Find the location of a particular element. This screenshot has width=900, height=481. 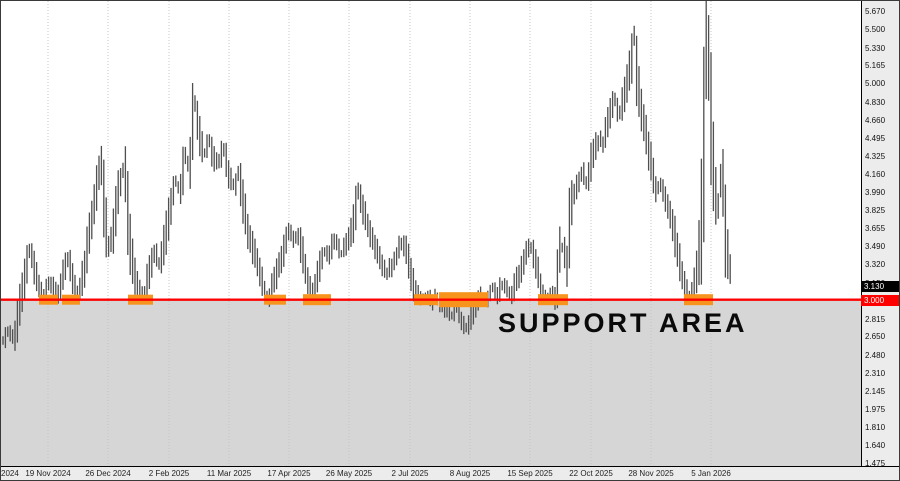

price-axis-label: 5.000 is located at coordinates (875, 84).